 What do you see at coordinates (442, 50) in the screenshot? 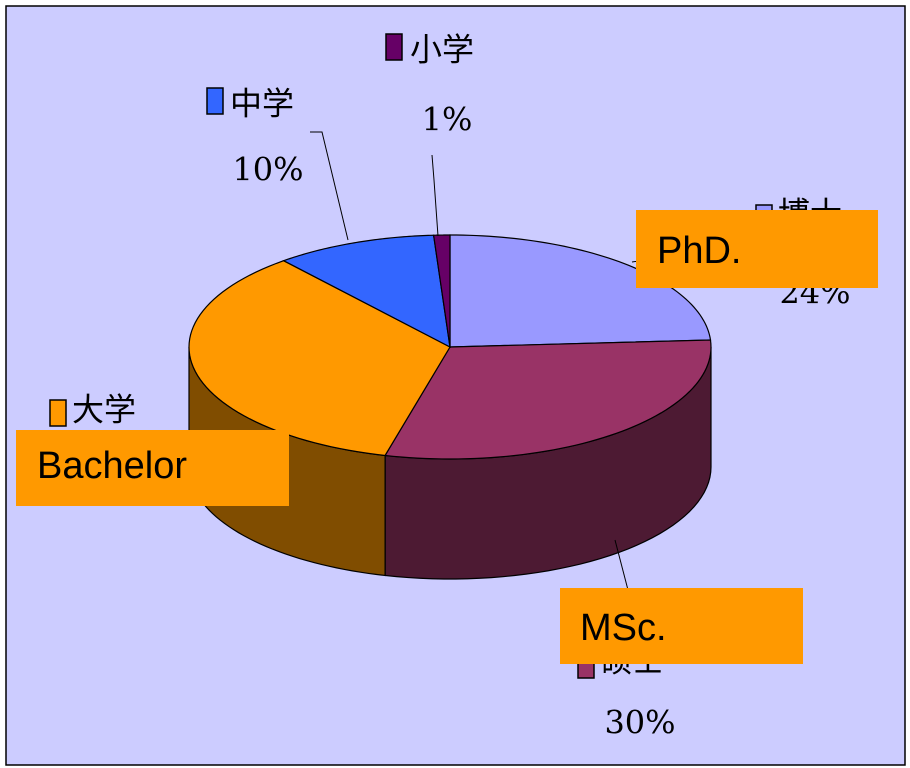
I see `category-label: 小学` at bounding box center [442, 50].